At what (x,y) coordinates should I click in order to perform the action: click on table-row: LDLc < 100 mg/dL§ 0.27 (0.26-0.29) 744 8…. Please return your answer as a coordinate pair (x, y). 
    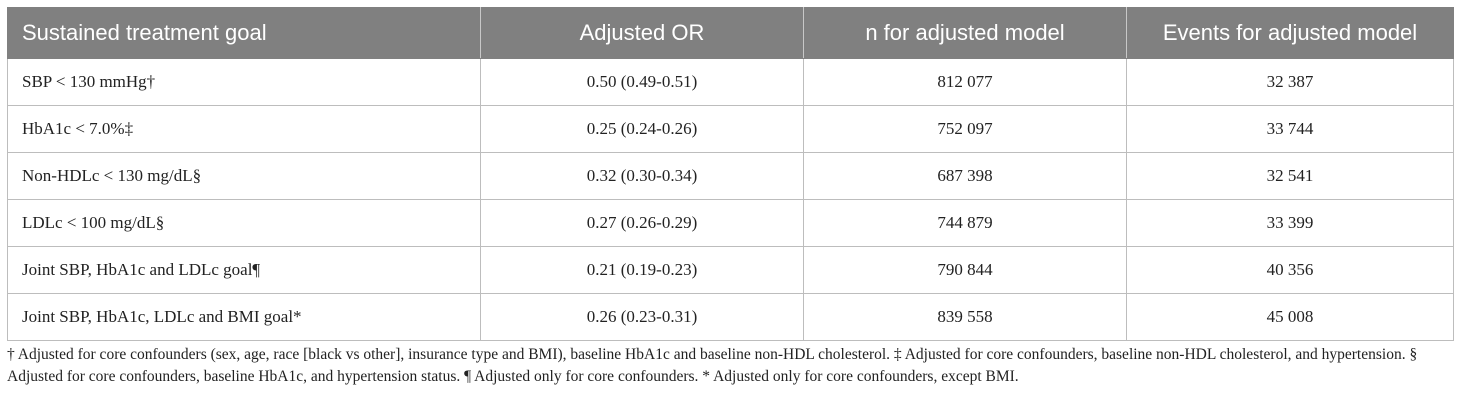
    Looking at the image, I should click on (730, 223).